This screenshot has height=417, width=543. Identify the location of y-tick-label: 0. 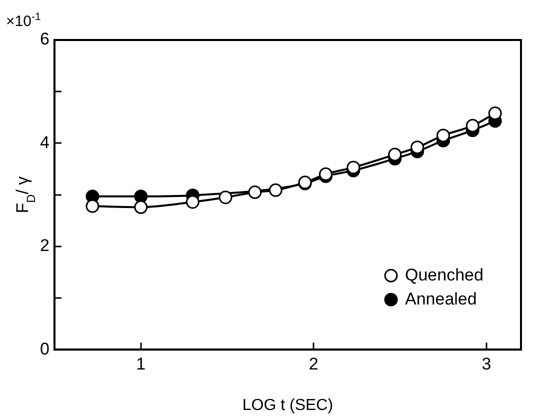
(45, 348).